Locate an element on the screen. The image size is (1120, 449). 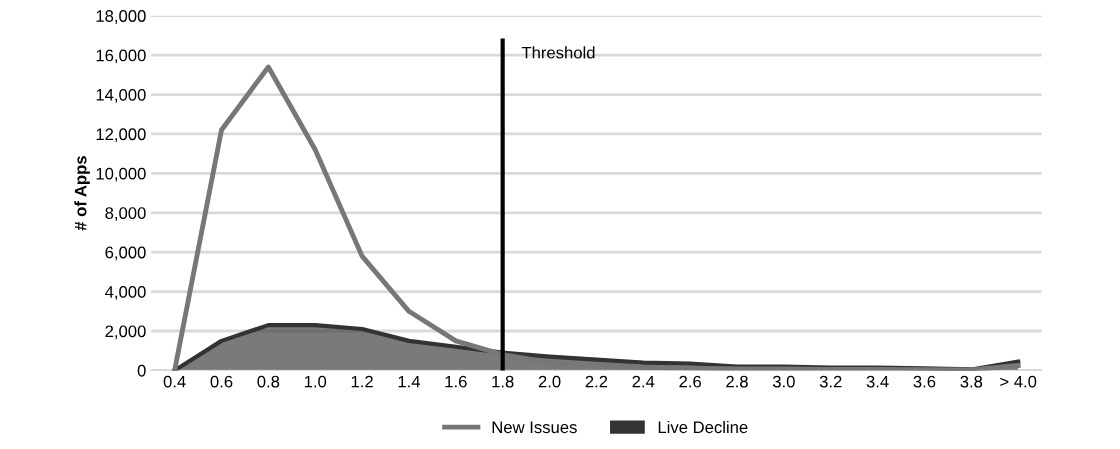
x-tick-label: > 4.0 is located at coordinates (1018, 381).